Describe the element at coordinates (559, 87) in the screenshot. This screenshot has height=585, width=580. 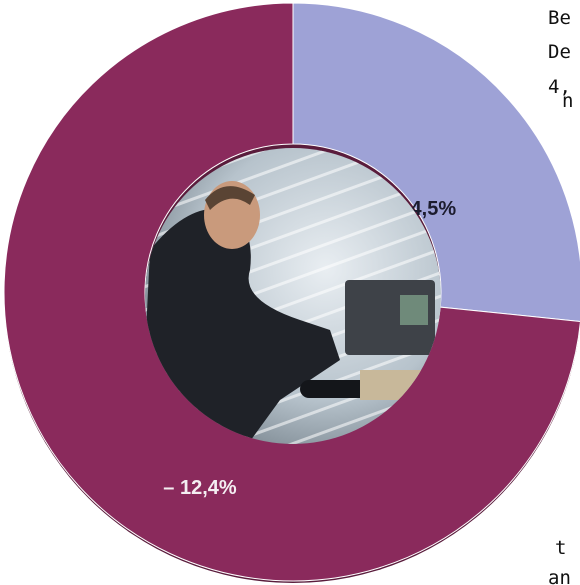
I see `side-text-line: 4,` at that location.